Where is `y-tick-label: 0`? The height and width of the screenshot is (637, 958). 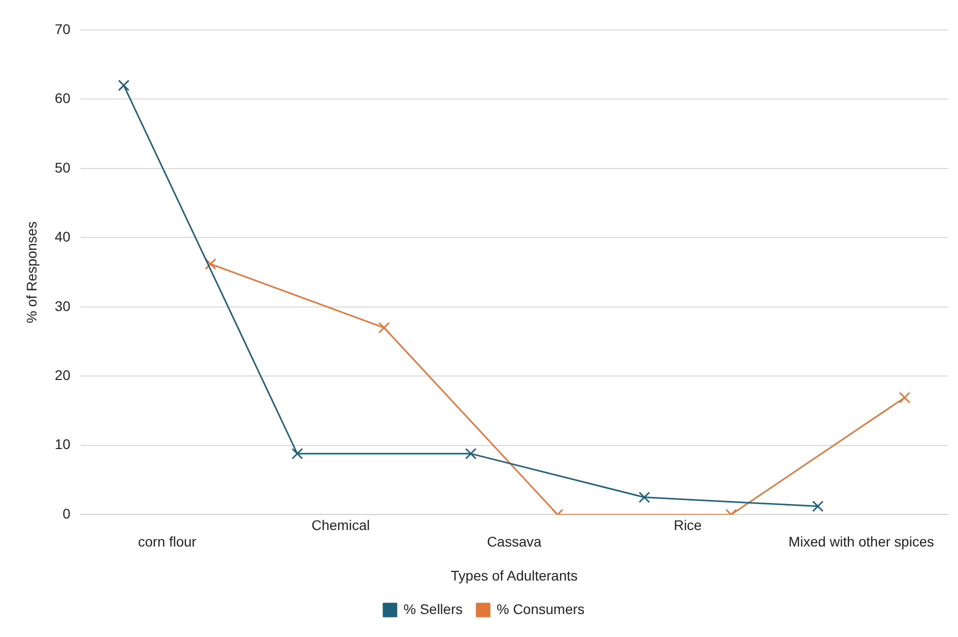 y-tick-label: 0 is located at coordinates (66, 513).